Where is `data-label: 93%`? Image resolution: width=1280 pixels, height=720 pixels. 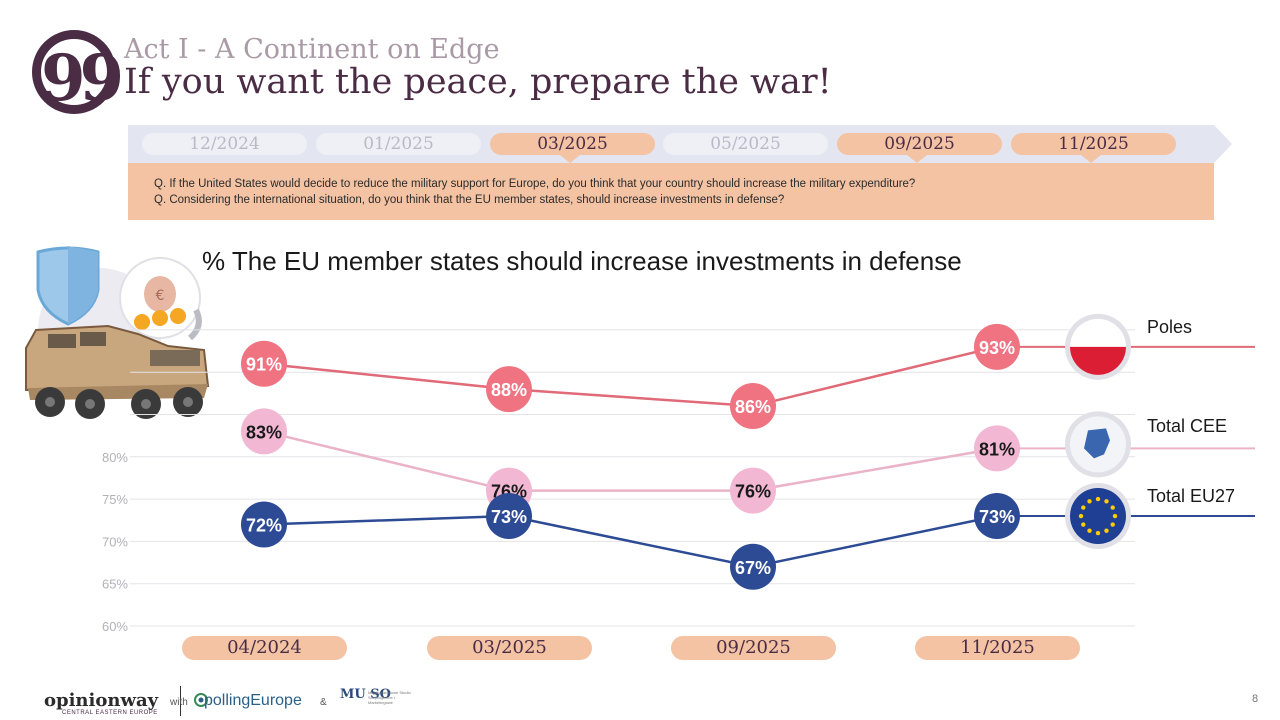
data-label: 93% is located at coordinates (997, 348).